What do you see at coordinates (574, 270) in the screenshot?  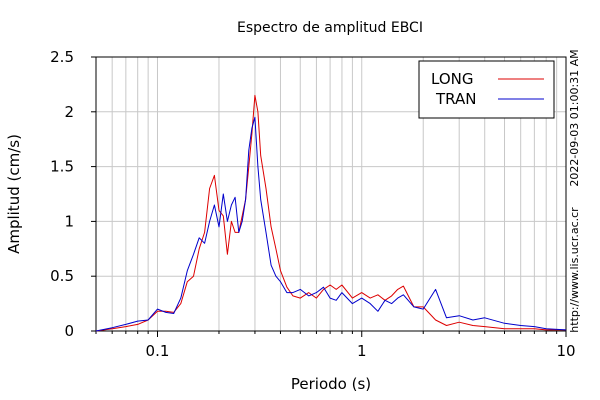 I see `source-url-label: http://www.lis.ucr.ac.cr` at bounding box center [574, 270].